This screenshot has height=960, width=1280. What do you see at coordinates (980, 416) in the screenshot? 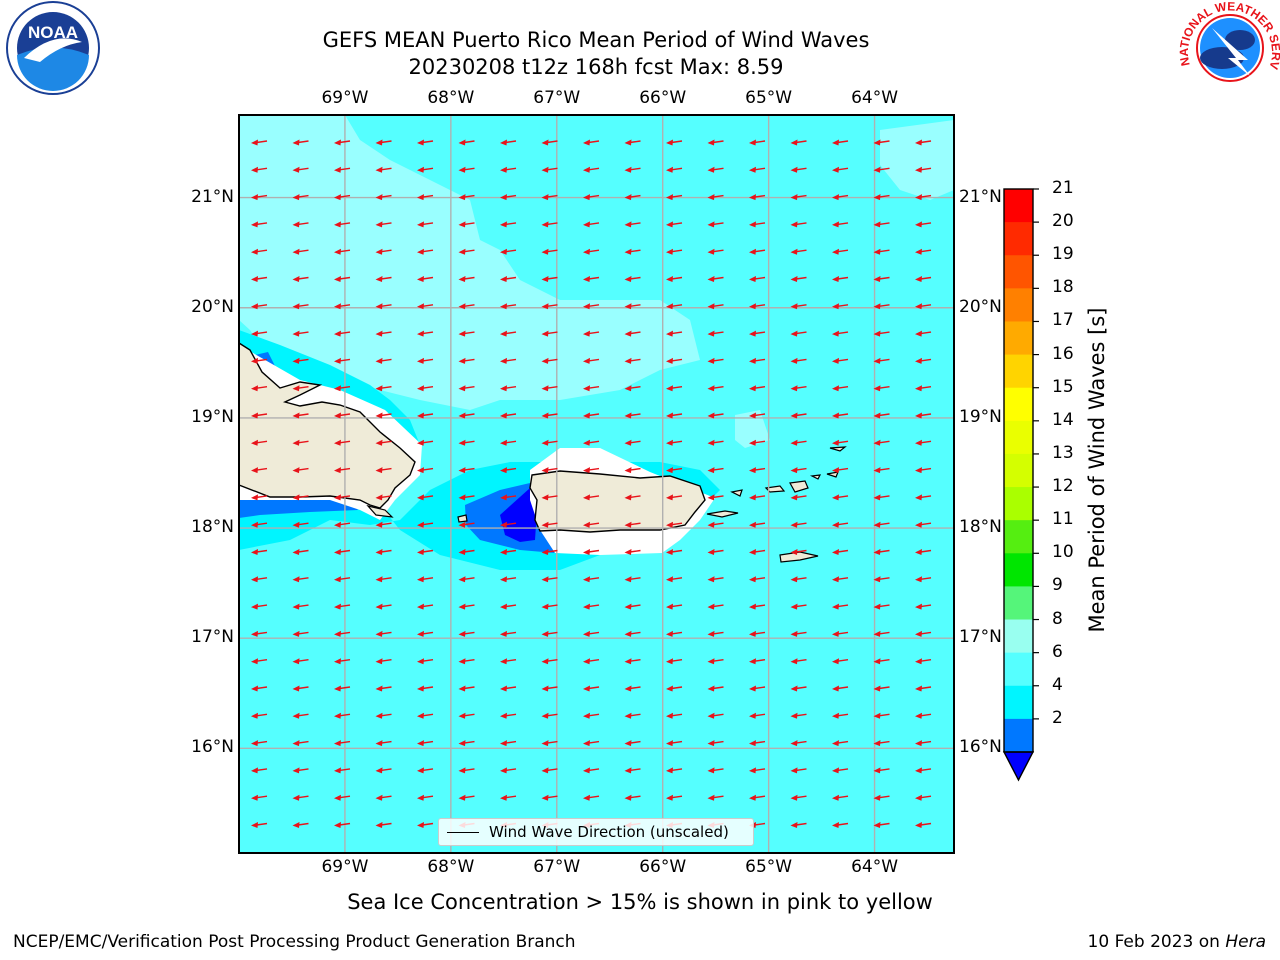
I see `lat-label: 19°N` at bounding box center [980, 416].